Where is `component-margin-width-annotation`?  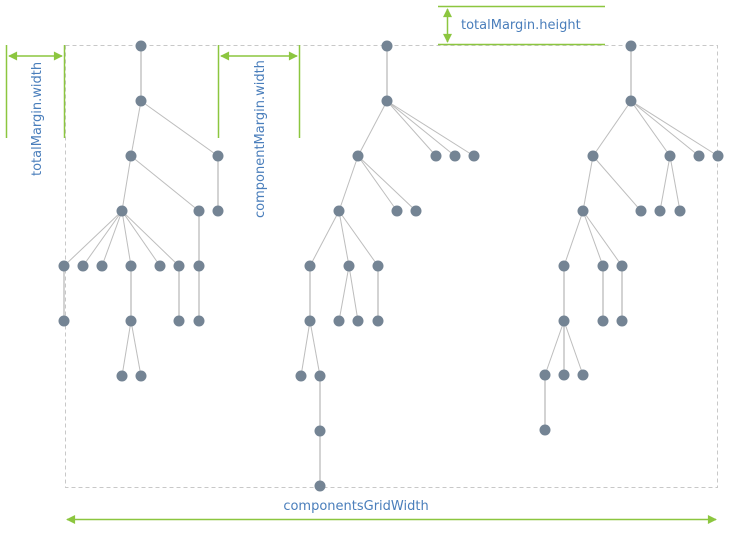
component-margin-width-annotation is located at coordinates (259, 91).